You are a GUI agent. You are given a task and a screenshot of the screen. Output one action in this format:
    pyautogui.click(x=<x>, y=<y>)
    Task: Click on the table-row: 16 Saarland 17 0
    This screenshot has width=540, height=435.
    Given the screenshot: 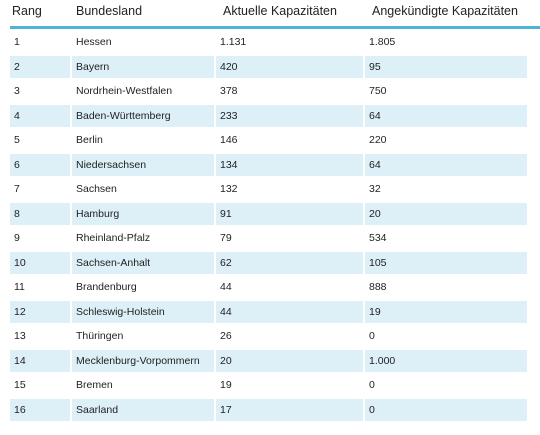 What is the action you would take?
    pyautogui.click(x=275, y=409)
    